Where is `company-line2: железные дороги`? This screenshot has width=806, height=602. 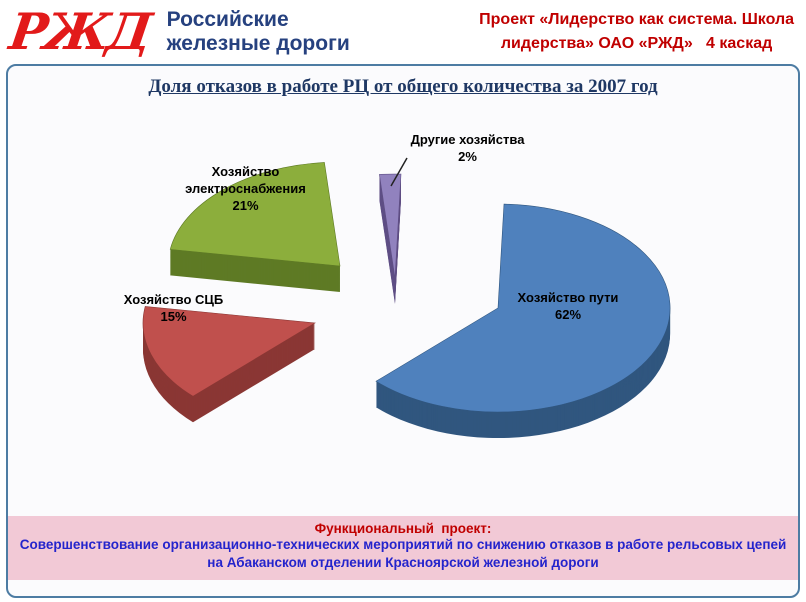 company-line2: железные дороги is located at coordinates (258, 43).